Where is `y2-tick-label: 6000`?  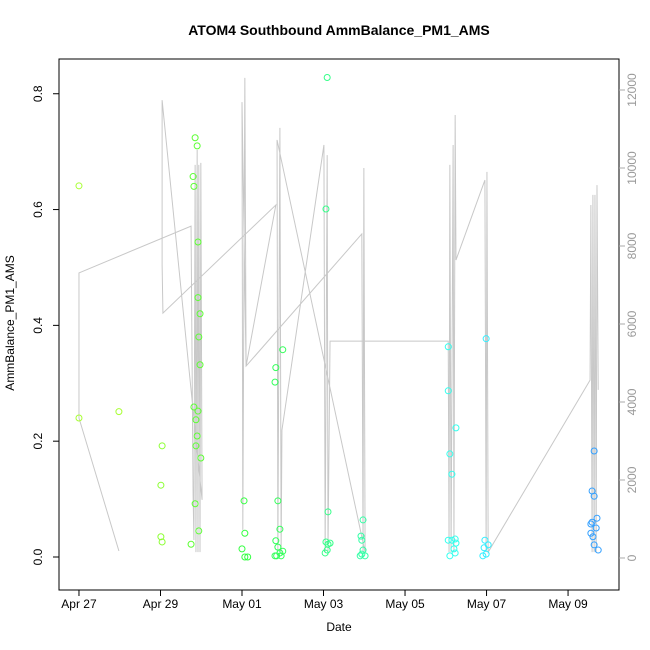 y2-tick-label: 6000 is located at coordinates (632, 323).